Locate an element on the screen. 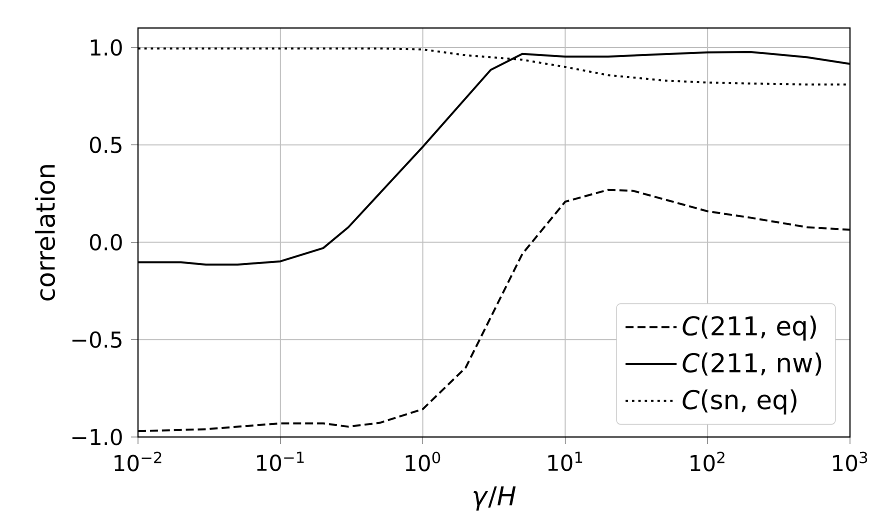 Image resolution: width=884 pixels, height=532 pixels. y-axis-title: correlation is located at coordinates (45, 233).